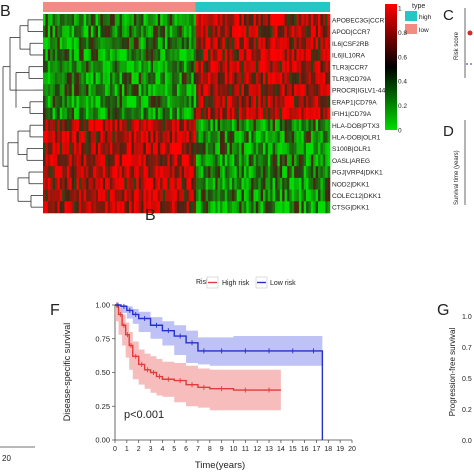 The image size is (474, 474). What do you see at coordinates (139, 449) in the screenshot?
I see `km-x-tick-label: 2` at bounding box center [139, 449].